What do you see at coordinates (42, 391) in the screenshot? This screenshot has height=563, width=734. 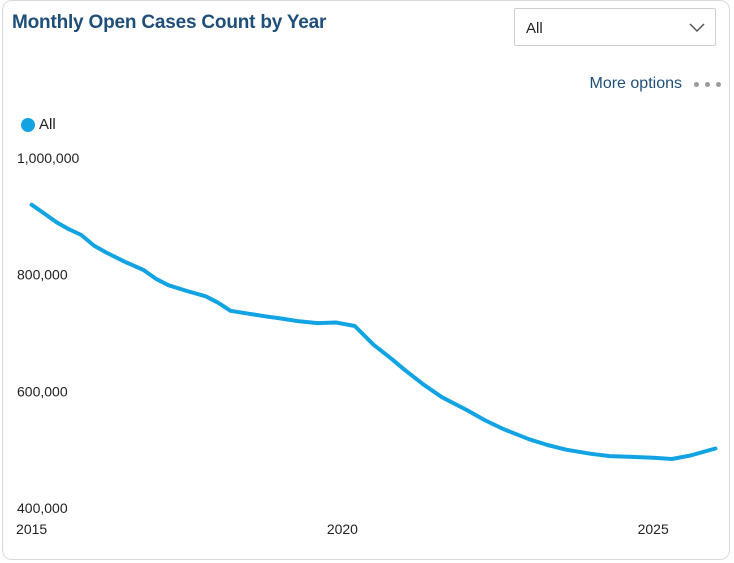 I see `y-tick-label: 600,000` at bounding box center [42, 391].